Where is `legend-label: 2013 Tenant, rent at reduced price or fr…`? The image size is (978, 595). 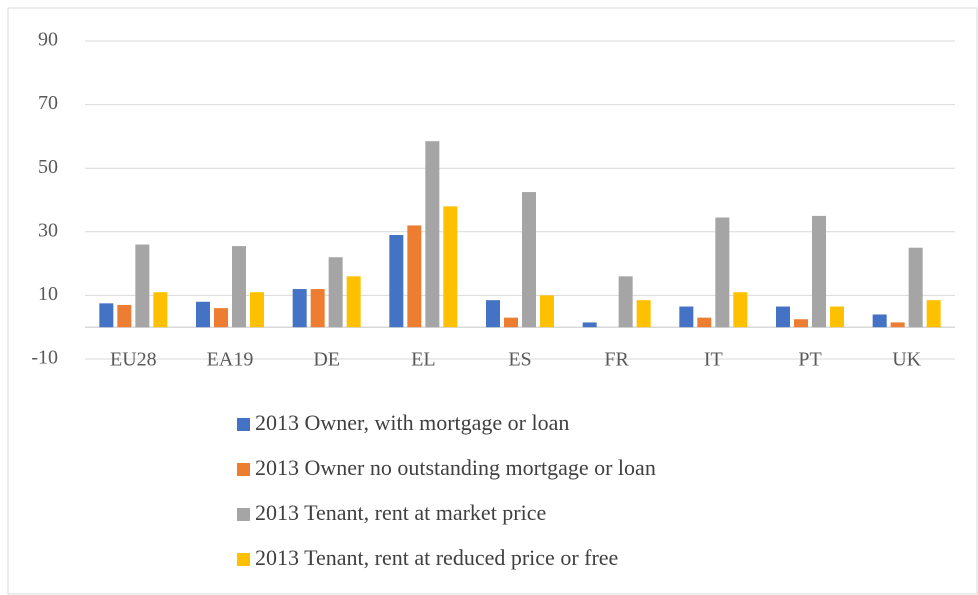 legend-label: 2013 Tenant, rent at reduced price or fr… is located at coordinates (436, 557).